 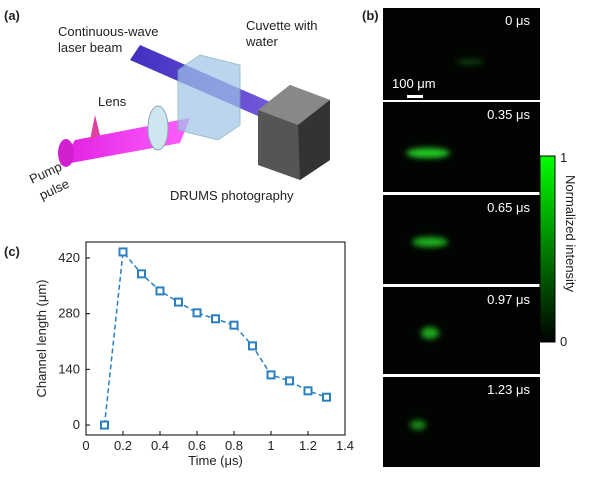 I want to click on x-tick-label: 1.2, so click(x=308, y=445).